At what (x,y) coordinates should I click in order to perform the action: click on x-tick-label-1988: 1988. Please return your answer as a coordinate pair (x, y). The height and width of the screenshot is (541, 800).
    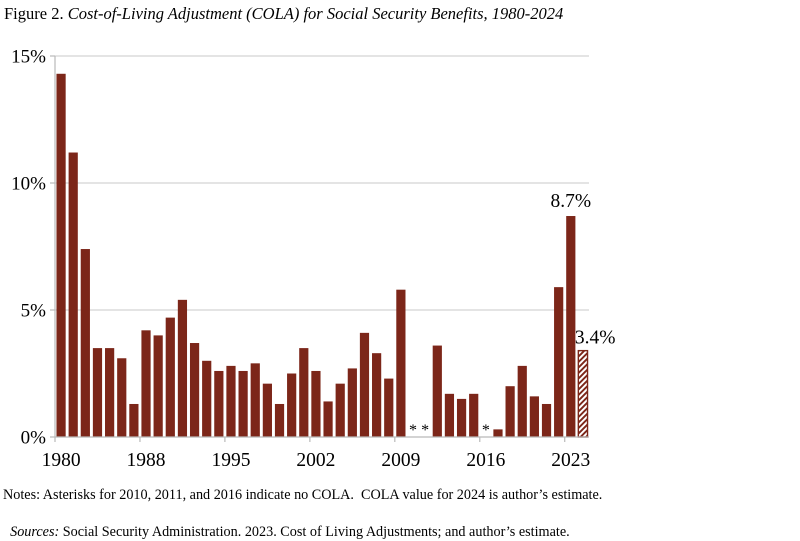
    Looking at the image, I should click on (146, 460).